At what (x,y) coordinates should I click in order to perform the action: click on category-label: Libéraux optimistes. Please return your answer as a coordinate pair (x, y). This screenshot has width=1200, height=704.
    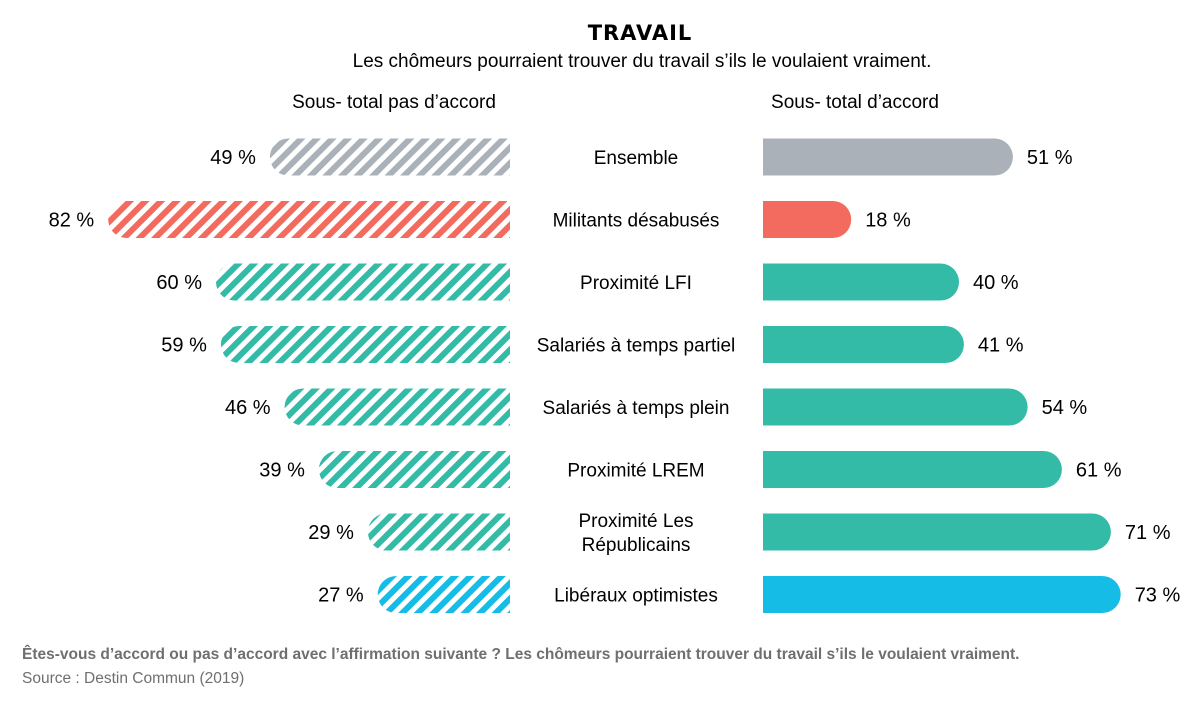
    Looking at the image, I should click on (636, 596).